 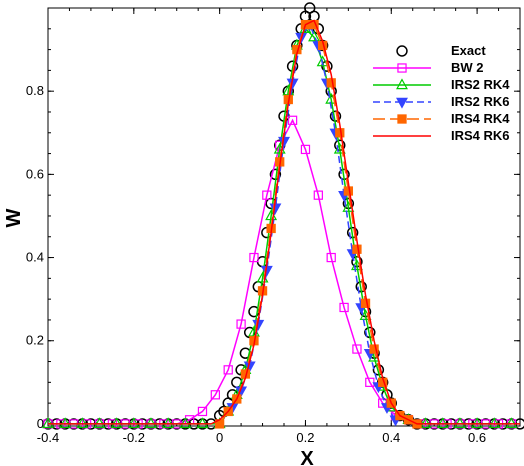 What do you see at coordinates (219, 437) in the screenshot?
I see `x-tick-label: 0` at bounding box center [219, 437].